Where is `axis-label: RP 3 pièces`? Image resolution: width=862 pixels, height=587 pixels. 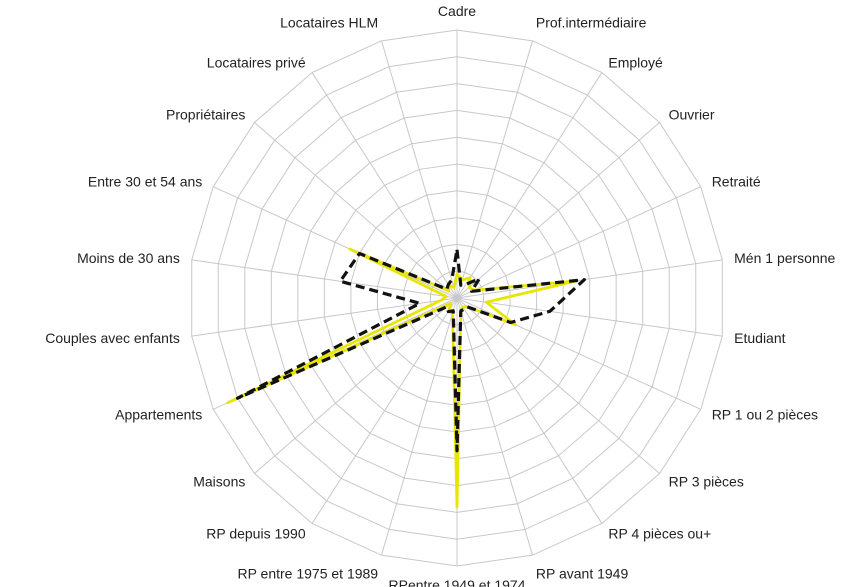
axis-label: RP 3 pièces is located at coordinates (706, 481).